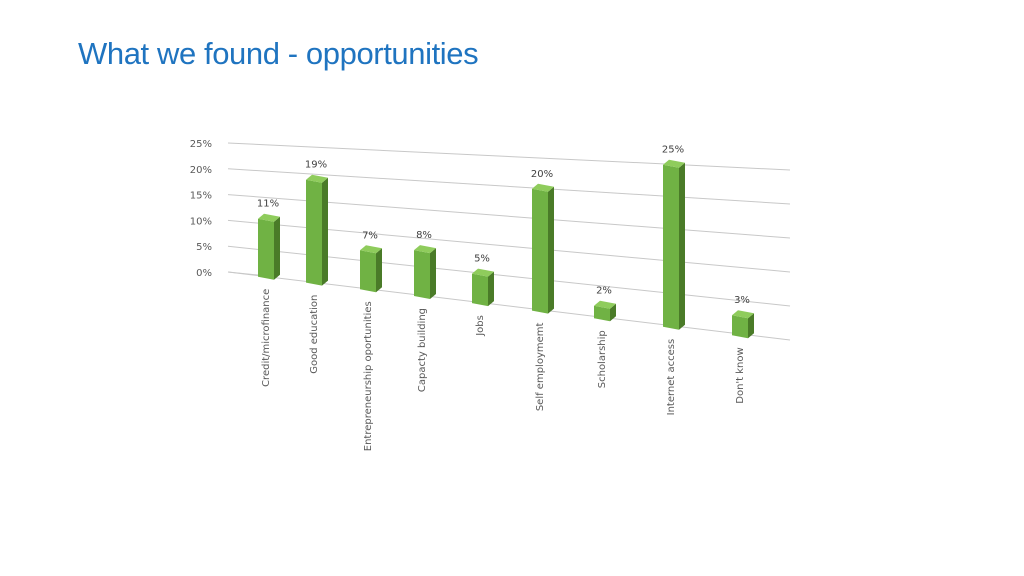  Describe the element at coordinates (266, 338) in the screenshot. I see `category-label: Credit/microfinance` at that location.